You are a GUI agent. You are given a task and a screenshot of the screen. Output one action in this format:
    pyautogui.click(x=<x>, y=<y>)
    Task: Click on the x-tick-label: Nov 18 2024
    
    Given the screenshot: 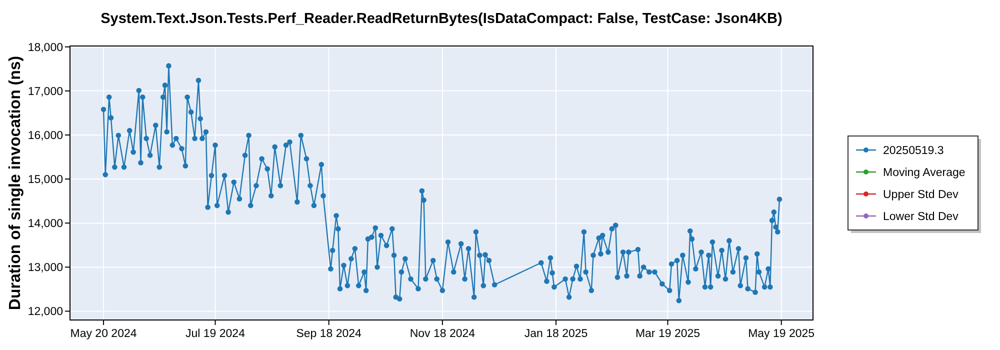 What is the action you would take?
    pyautogui.click(x=443, y=334)
    